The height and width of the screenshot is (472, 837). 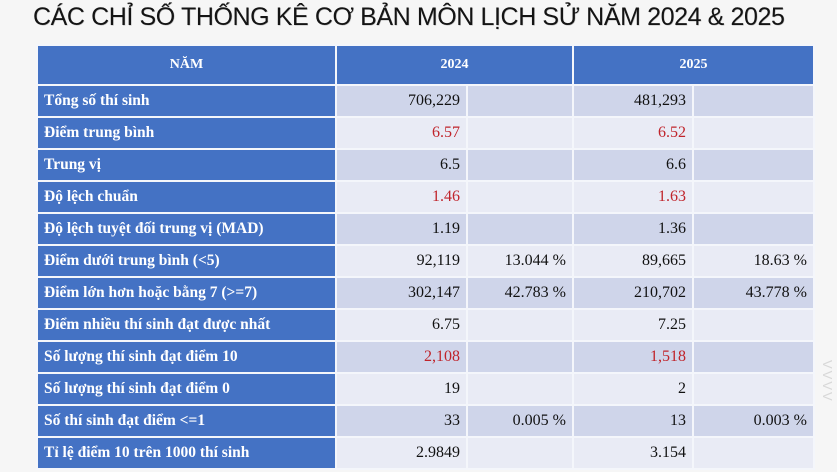 What do you see at coordinates (827, 381) in the screenshot?
I see `watermark: VVVV` at bounding box center [827, 381].